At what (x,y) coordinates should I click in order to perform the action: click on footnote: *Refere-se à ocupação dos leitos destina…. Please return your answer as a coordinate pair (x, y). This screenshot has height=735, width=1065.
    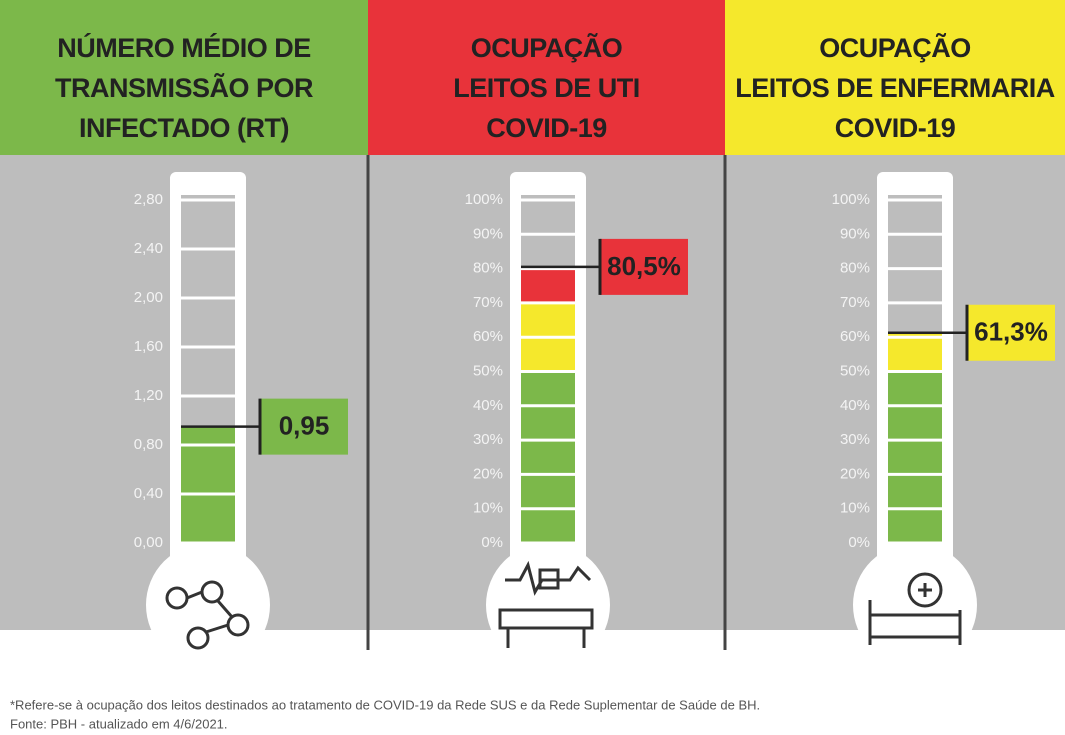
    Looking at the image, I should click on (385, 704).